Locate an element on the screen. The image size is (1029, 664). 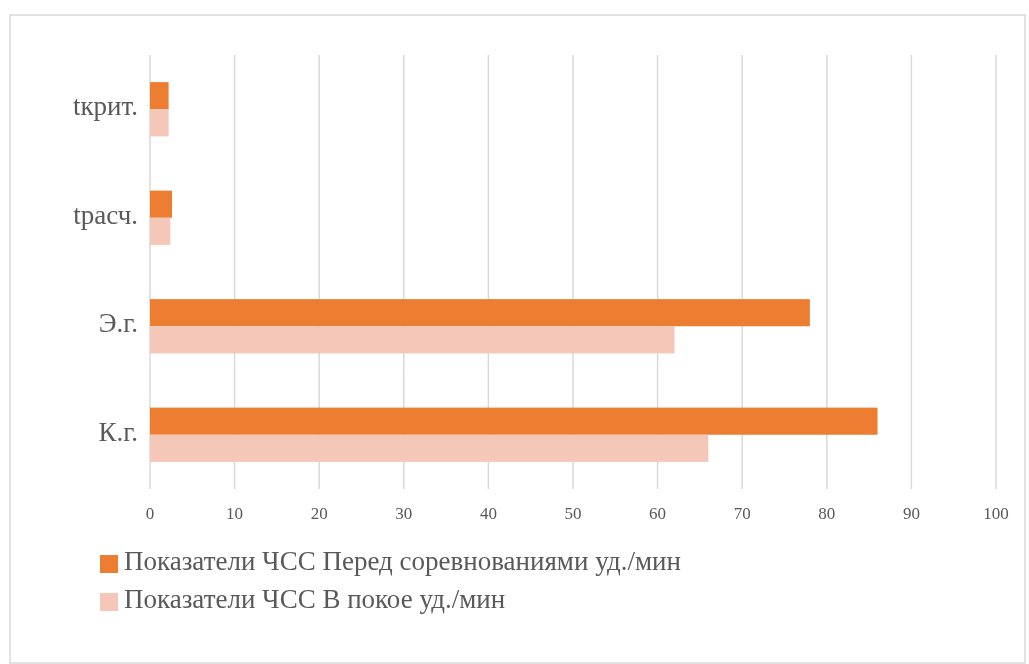
x-tick-label: 20 is located at coordinates (319, 513).